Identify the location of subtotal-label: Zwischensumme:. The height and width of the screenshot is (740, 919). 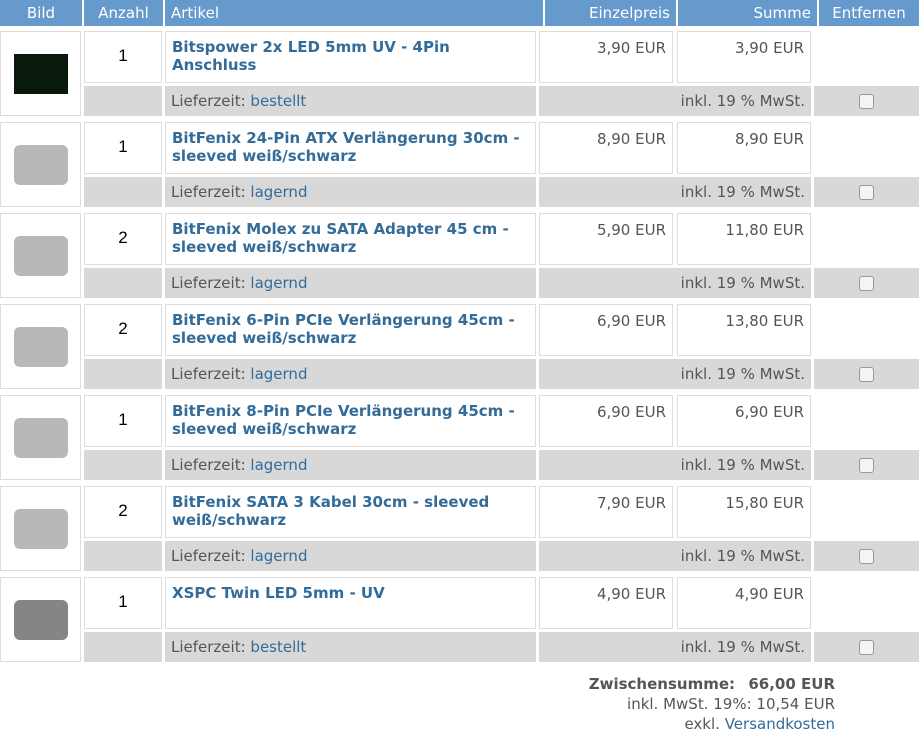
(661, 684).